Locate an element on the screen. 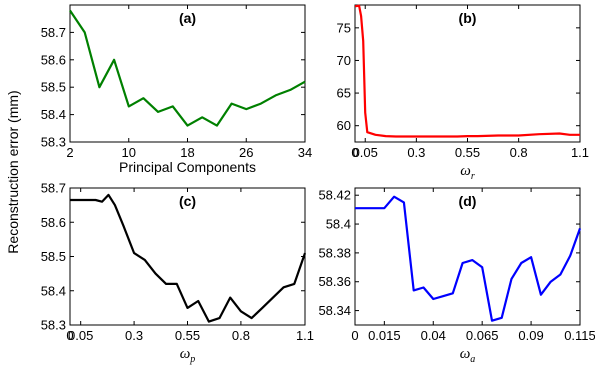 The width and height of the screenshot is (595, 366). x-tick-label: 0.09 is located at coordinates (530, 335).